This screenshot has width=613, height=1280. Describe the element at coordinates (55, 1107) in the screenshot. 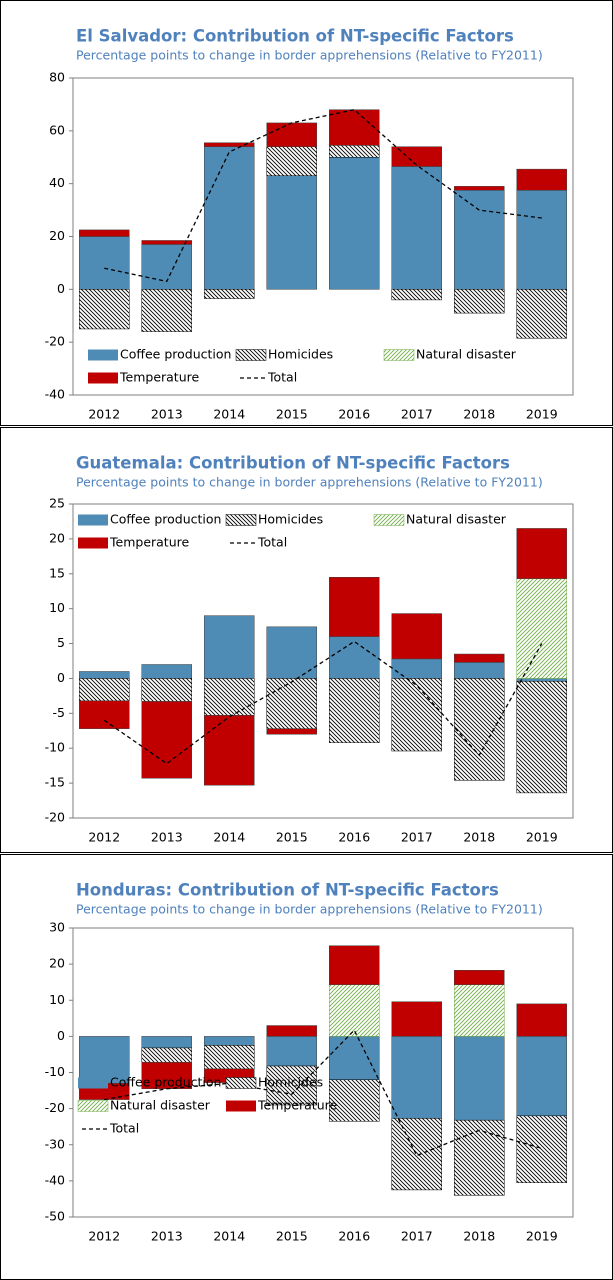

I see `y-tick-label: -20` at that location.